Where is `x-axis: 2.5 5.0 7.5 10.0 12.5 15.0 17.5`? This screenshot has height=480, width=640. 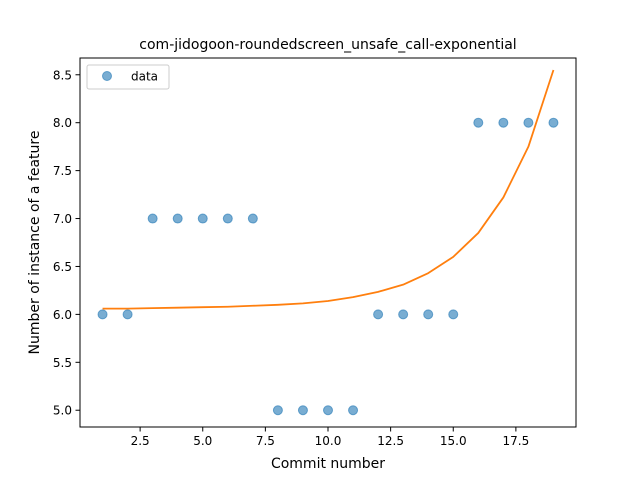 x-axis: 2.5 5.0 7.5 10.0 12.5 15.0 17.5 is located at coordinates (330, 437).